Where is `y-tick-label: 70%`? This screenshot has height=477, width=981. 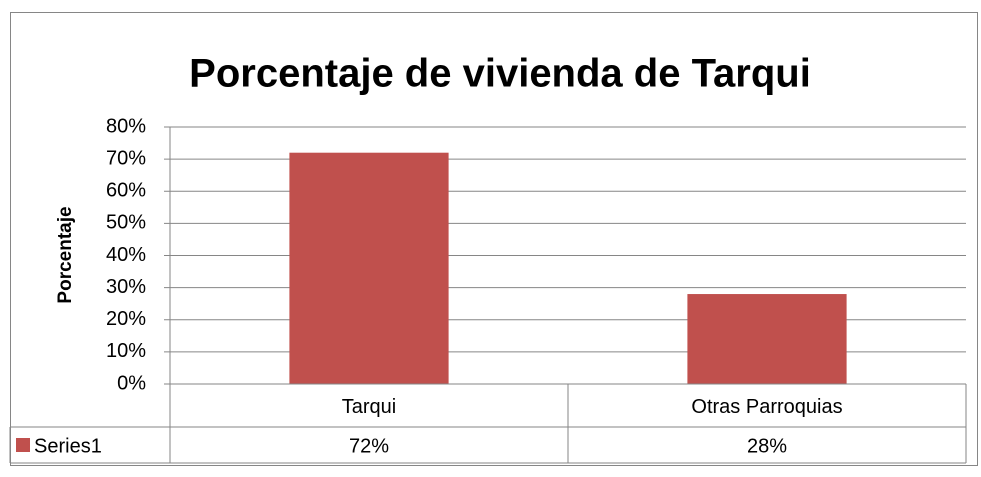
y-tick-label: 70% is located at coordinates (126, 158).